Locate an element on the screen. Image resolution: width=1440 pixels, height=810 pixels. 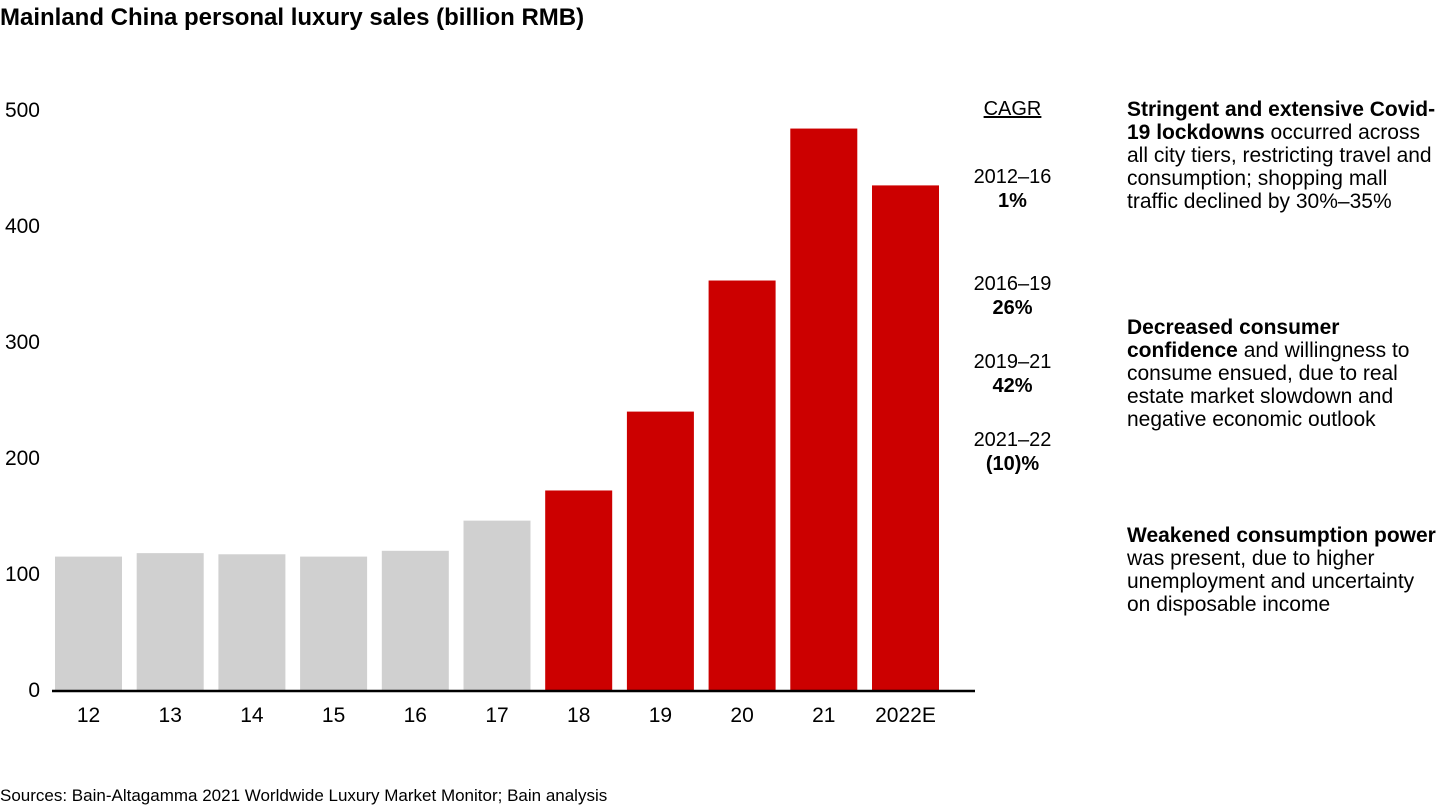
cagr-value: (10)% is located at coordinates (1012, 464).